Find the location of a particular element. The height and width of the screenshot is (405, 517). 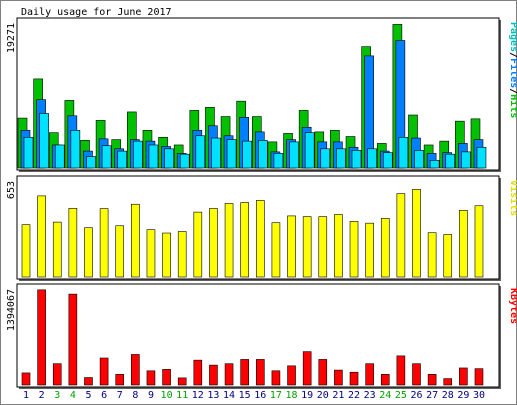

x-tick-label: 19 is located at coordinates (307, 395).